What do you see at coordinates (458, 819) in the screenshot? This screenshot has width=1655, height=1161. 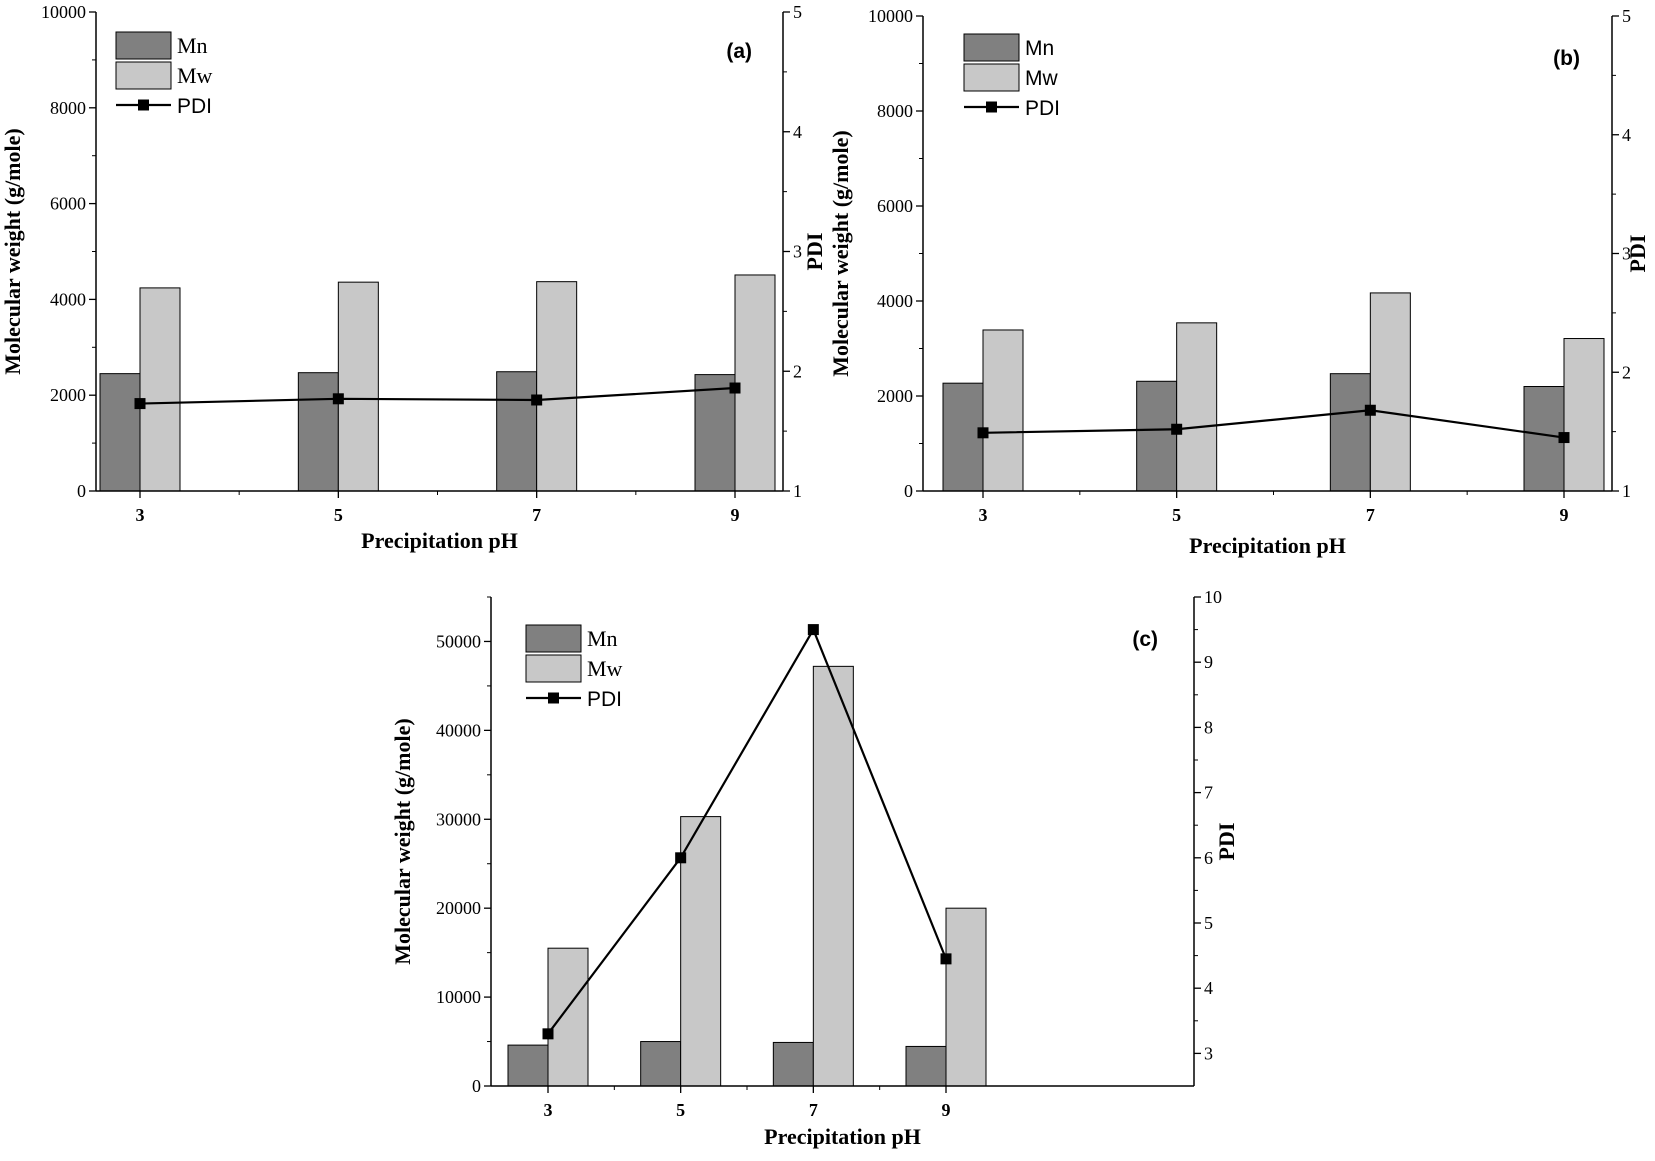 I see `y-tick-label: 30000` at bounding box center [458, 819].